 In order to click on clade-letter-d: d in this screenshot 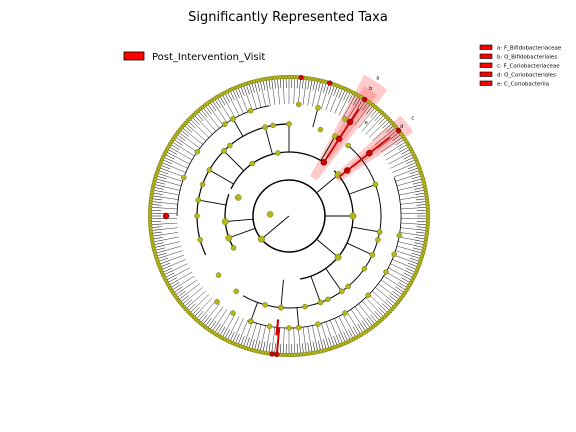, I will do `click(401, 127)`.